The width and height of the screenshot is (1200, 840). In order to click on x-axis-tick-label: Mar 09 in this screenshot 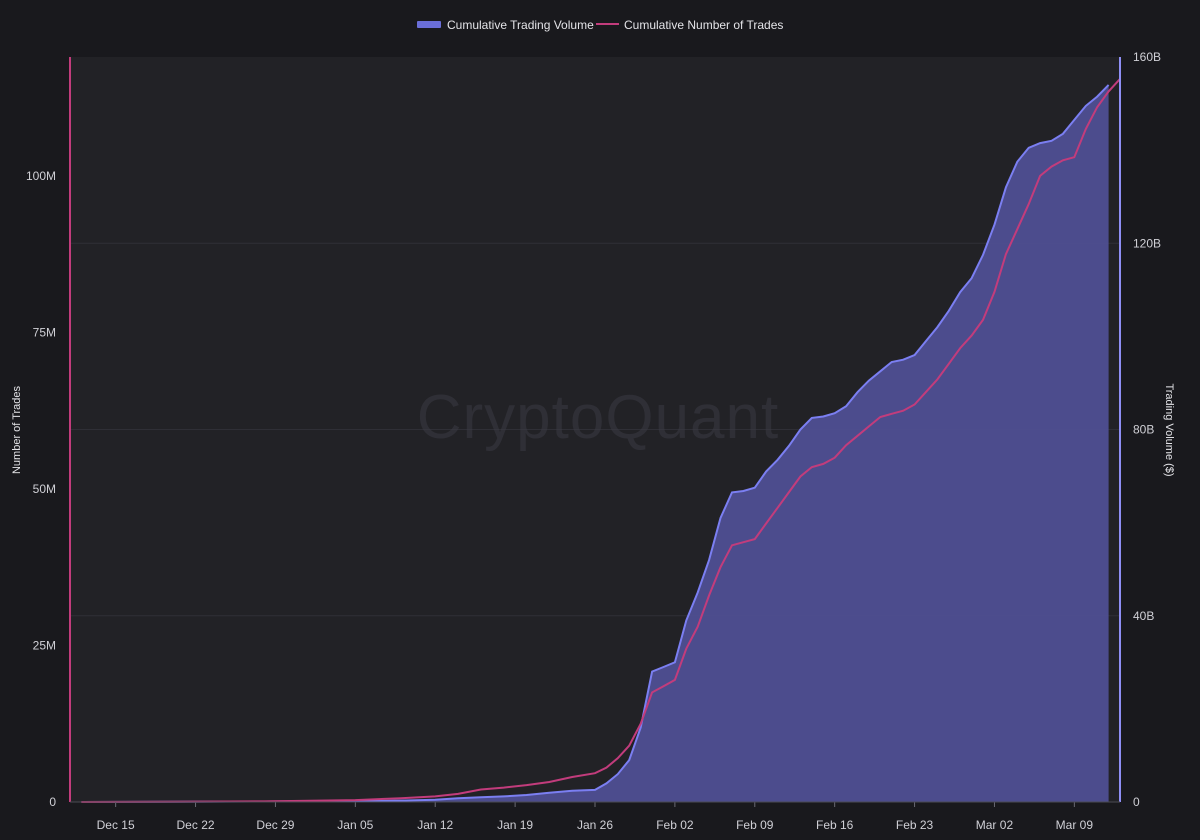, I will do `click(1075, 825)`.